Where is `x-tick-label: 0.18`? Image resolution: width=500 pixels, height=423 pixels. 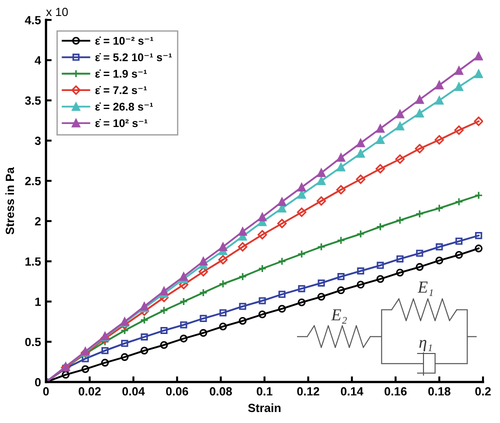
x-tick-label: 0.18 is located at coordinates (439, 391).